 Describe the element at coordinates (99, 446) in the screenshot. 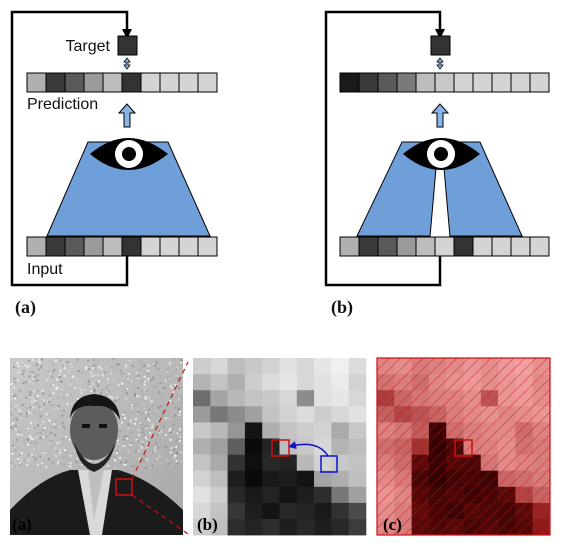

I see `bottom-panel-a: (a)` at that location.